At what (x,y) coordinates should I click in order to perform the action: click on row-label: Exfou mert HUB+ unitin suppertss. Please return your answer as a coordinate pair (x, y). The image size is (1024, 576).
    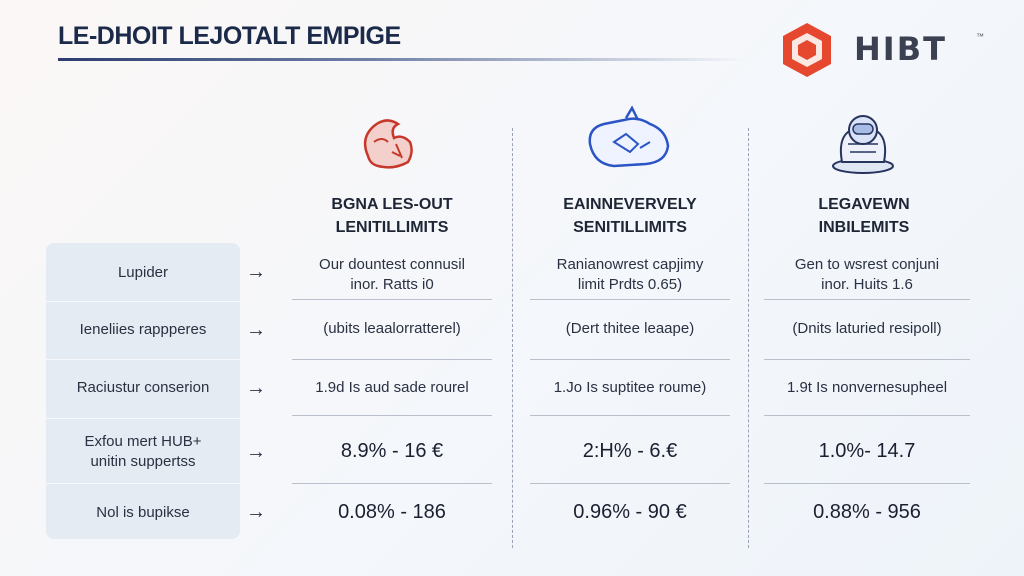
    Looking at the image, I should click on (143, 452).